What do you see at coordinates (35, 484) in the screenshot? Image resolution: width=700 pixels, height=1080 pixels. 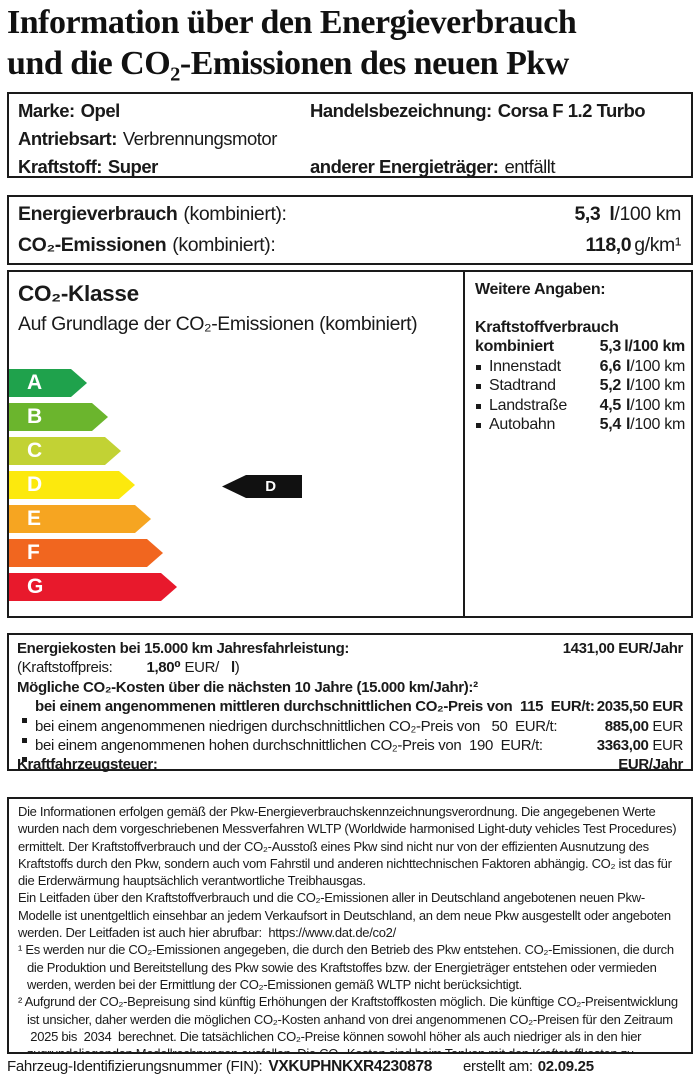 I see `co2-class-letter: D` at bounding box center [35, 484].